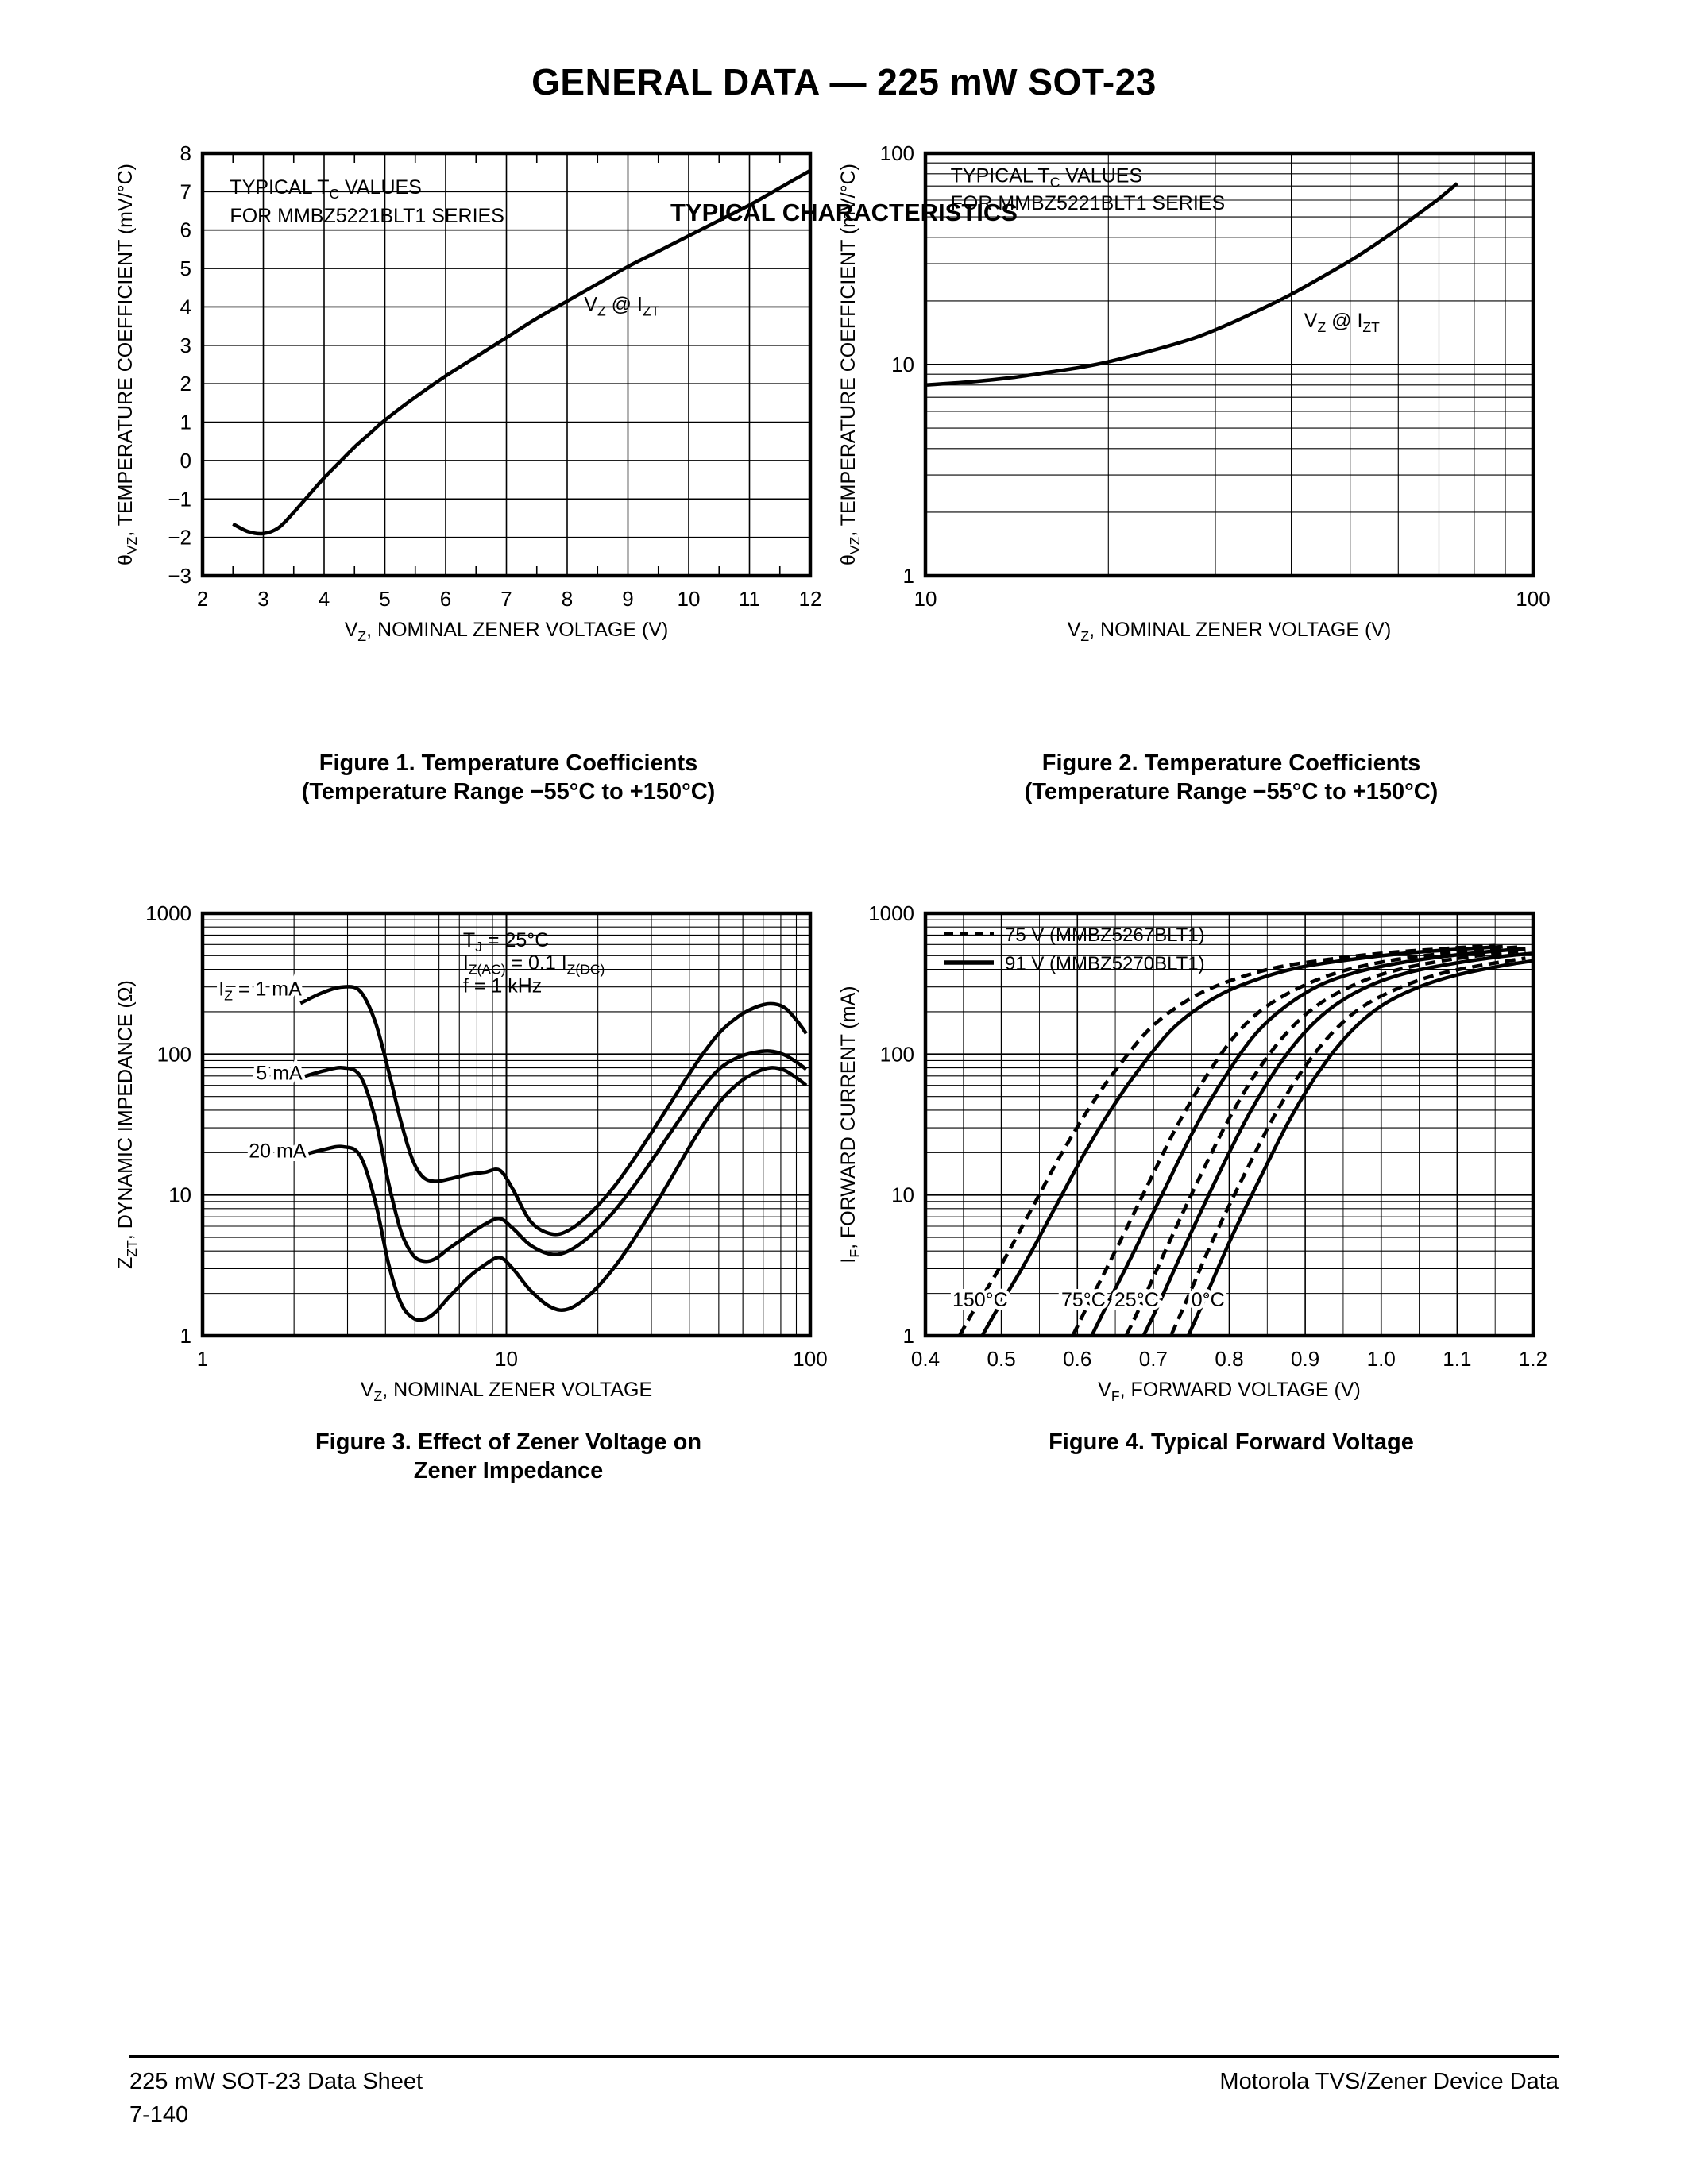 Image resolution: width=1688 pixels, height=2184 pixels. I want to click on figure-1-caption-line1: Figure 1. Temperature Coefficients, so click(508, 763).